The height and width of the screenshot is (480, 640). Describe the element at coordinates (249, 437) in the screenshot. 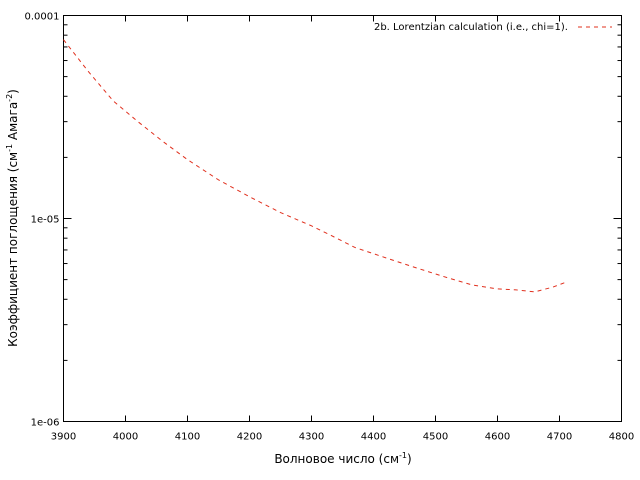

I see `x-tick-label: 4200` at that location.